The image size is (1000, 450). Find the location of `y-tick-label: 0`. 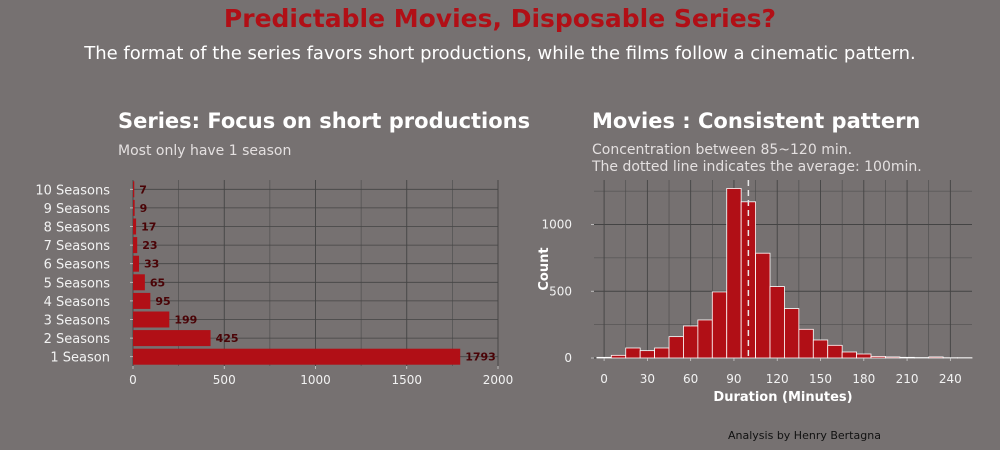

y-tick-label: 0 is located at coordinates (568, 358).